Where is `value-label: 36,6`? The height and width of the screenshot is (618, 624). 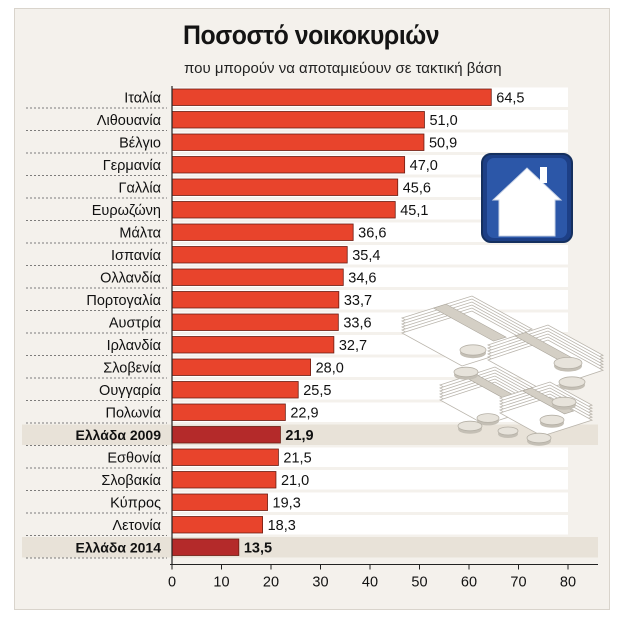
value-label: 36,6 is located at coordinates (372, 233).